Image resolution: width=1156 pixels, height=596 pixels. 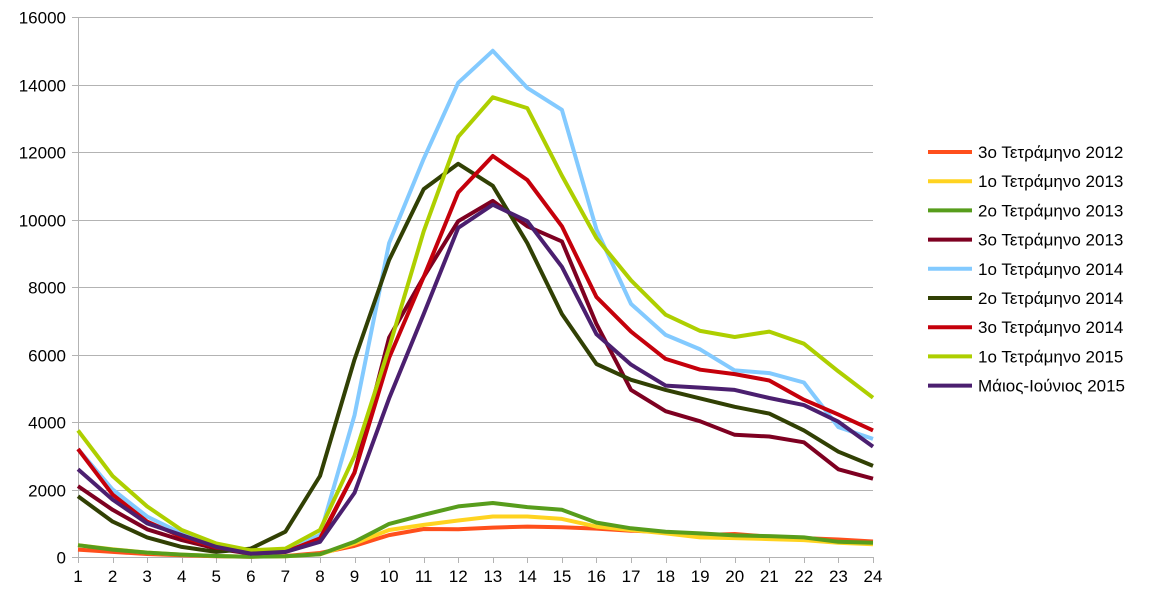 I want to click on x-tick-label: 17, so click(x=631, y=576).